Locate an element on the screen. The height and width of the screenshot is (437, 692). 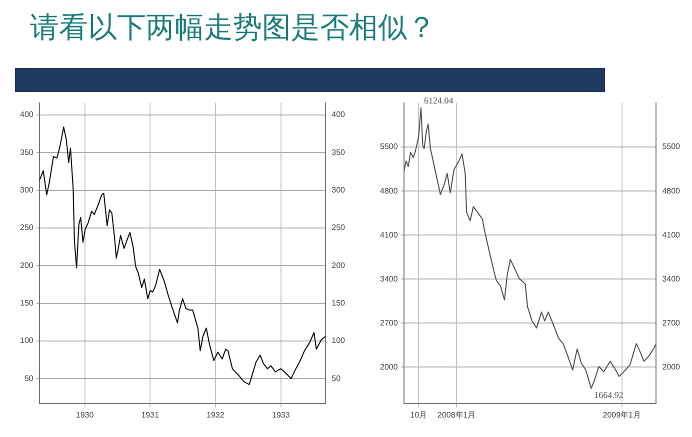
y-tick-label: 400 is located at coordinates (27, 115).